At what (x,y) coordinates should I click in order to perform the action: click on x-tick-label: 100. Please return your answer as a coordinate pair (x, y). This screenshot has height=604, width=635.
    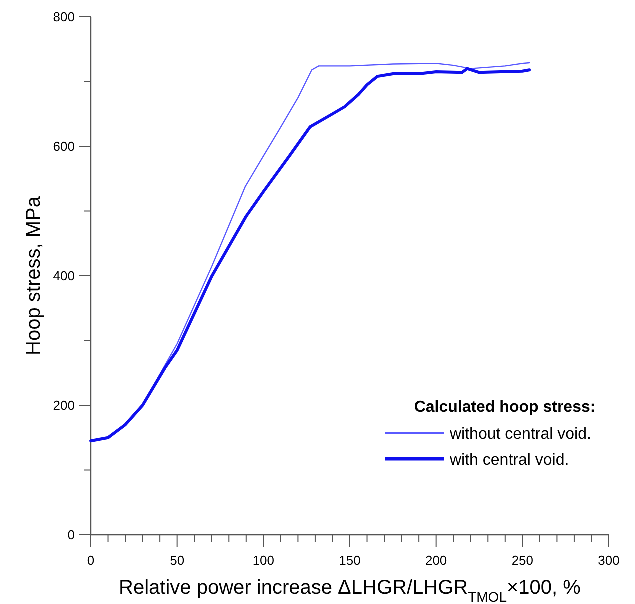
    Looking at the image, I should click on (263, 560).